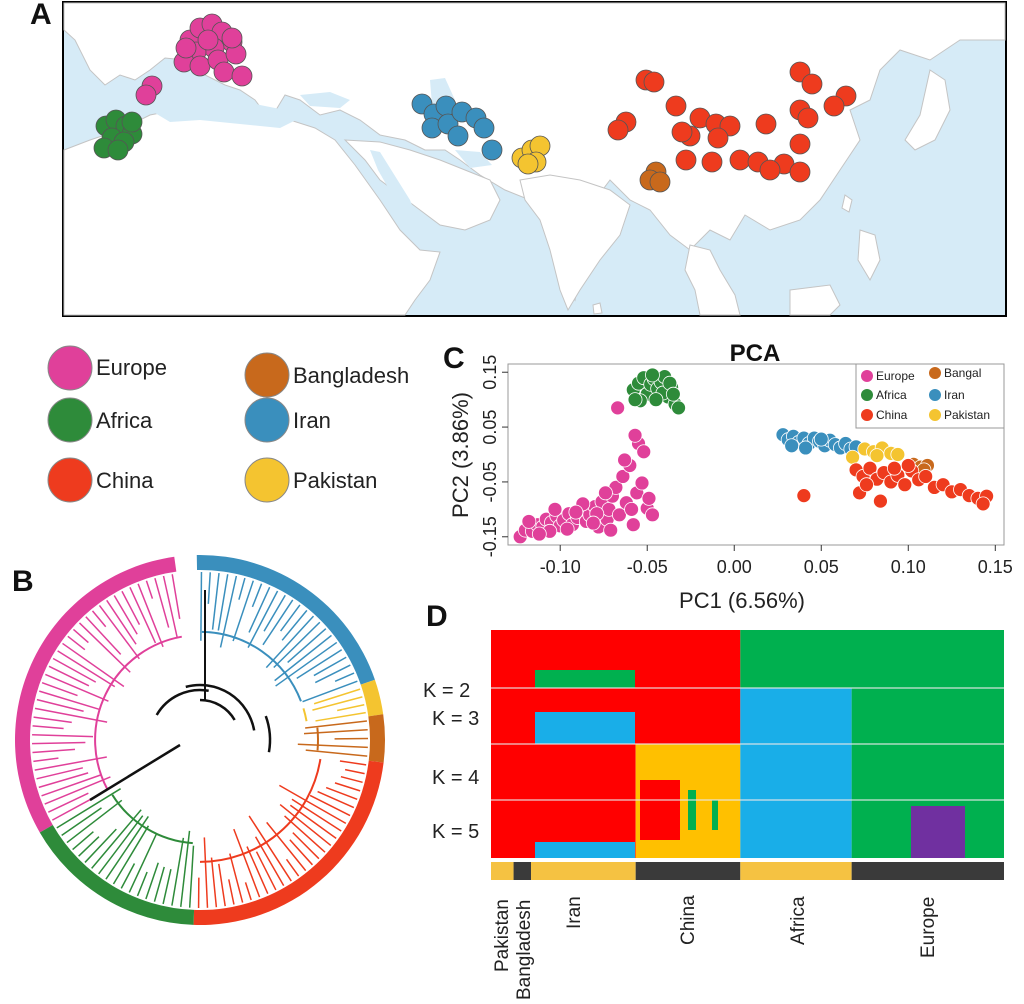 The height and width of the screenshot is (1004, 1024). I want to click on population-bar, so click(747, 871).